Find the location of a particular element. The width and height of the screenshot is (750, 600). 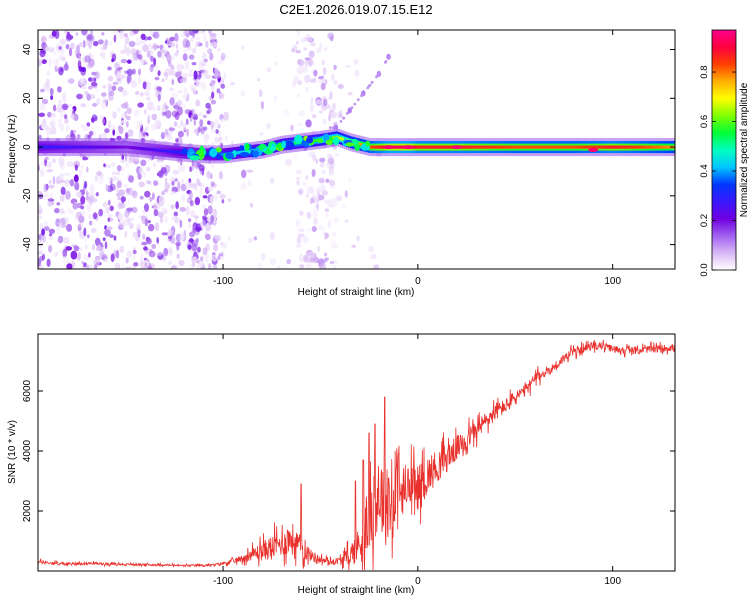

x-tick-label: 0 is located at coordinates (418, 281).